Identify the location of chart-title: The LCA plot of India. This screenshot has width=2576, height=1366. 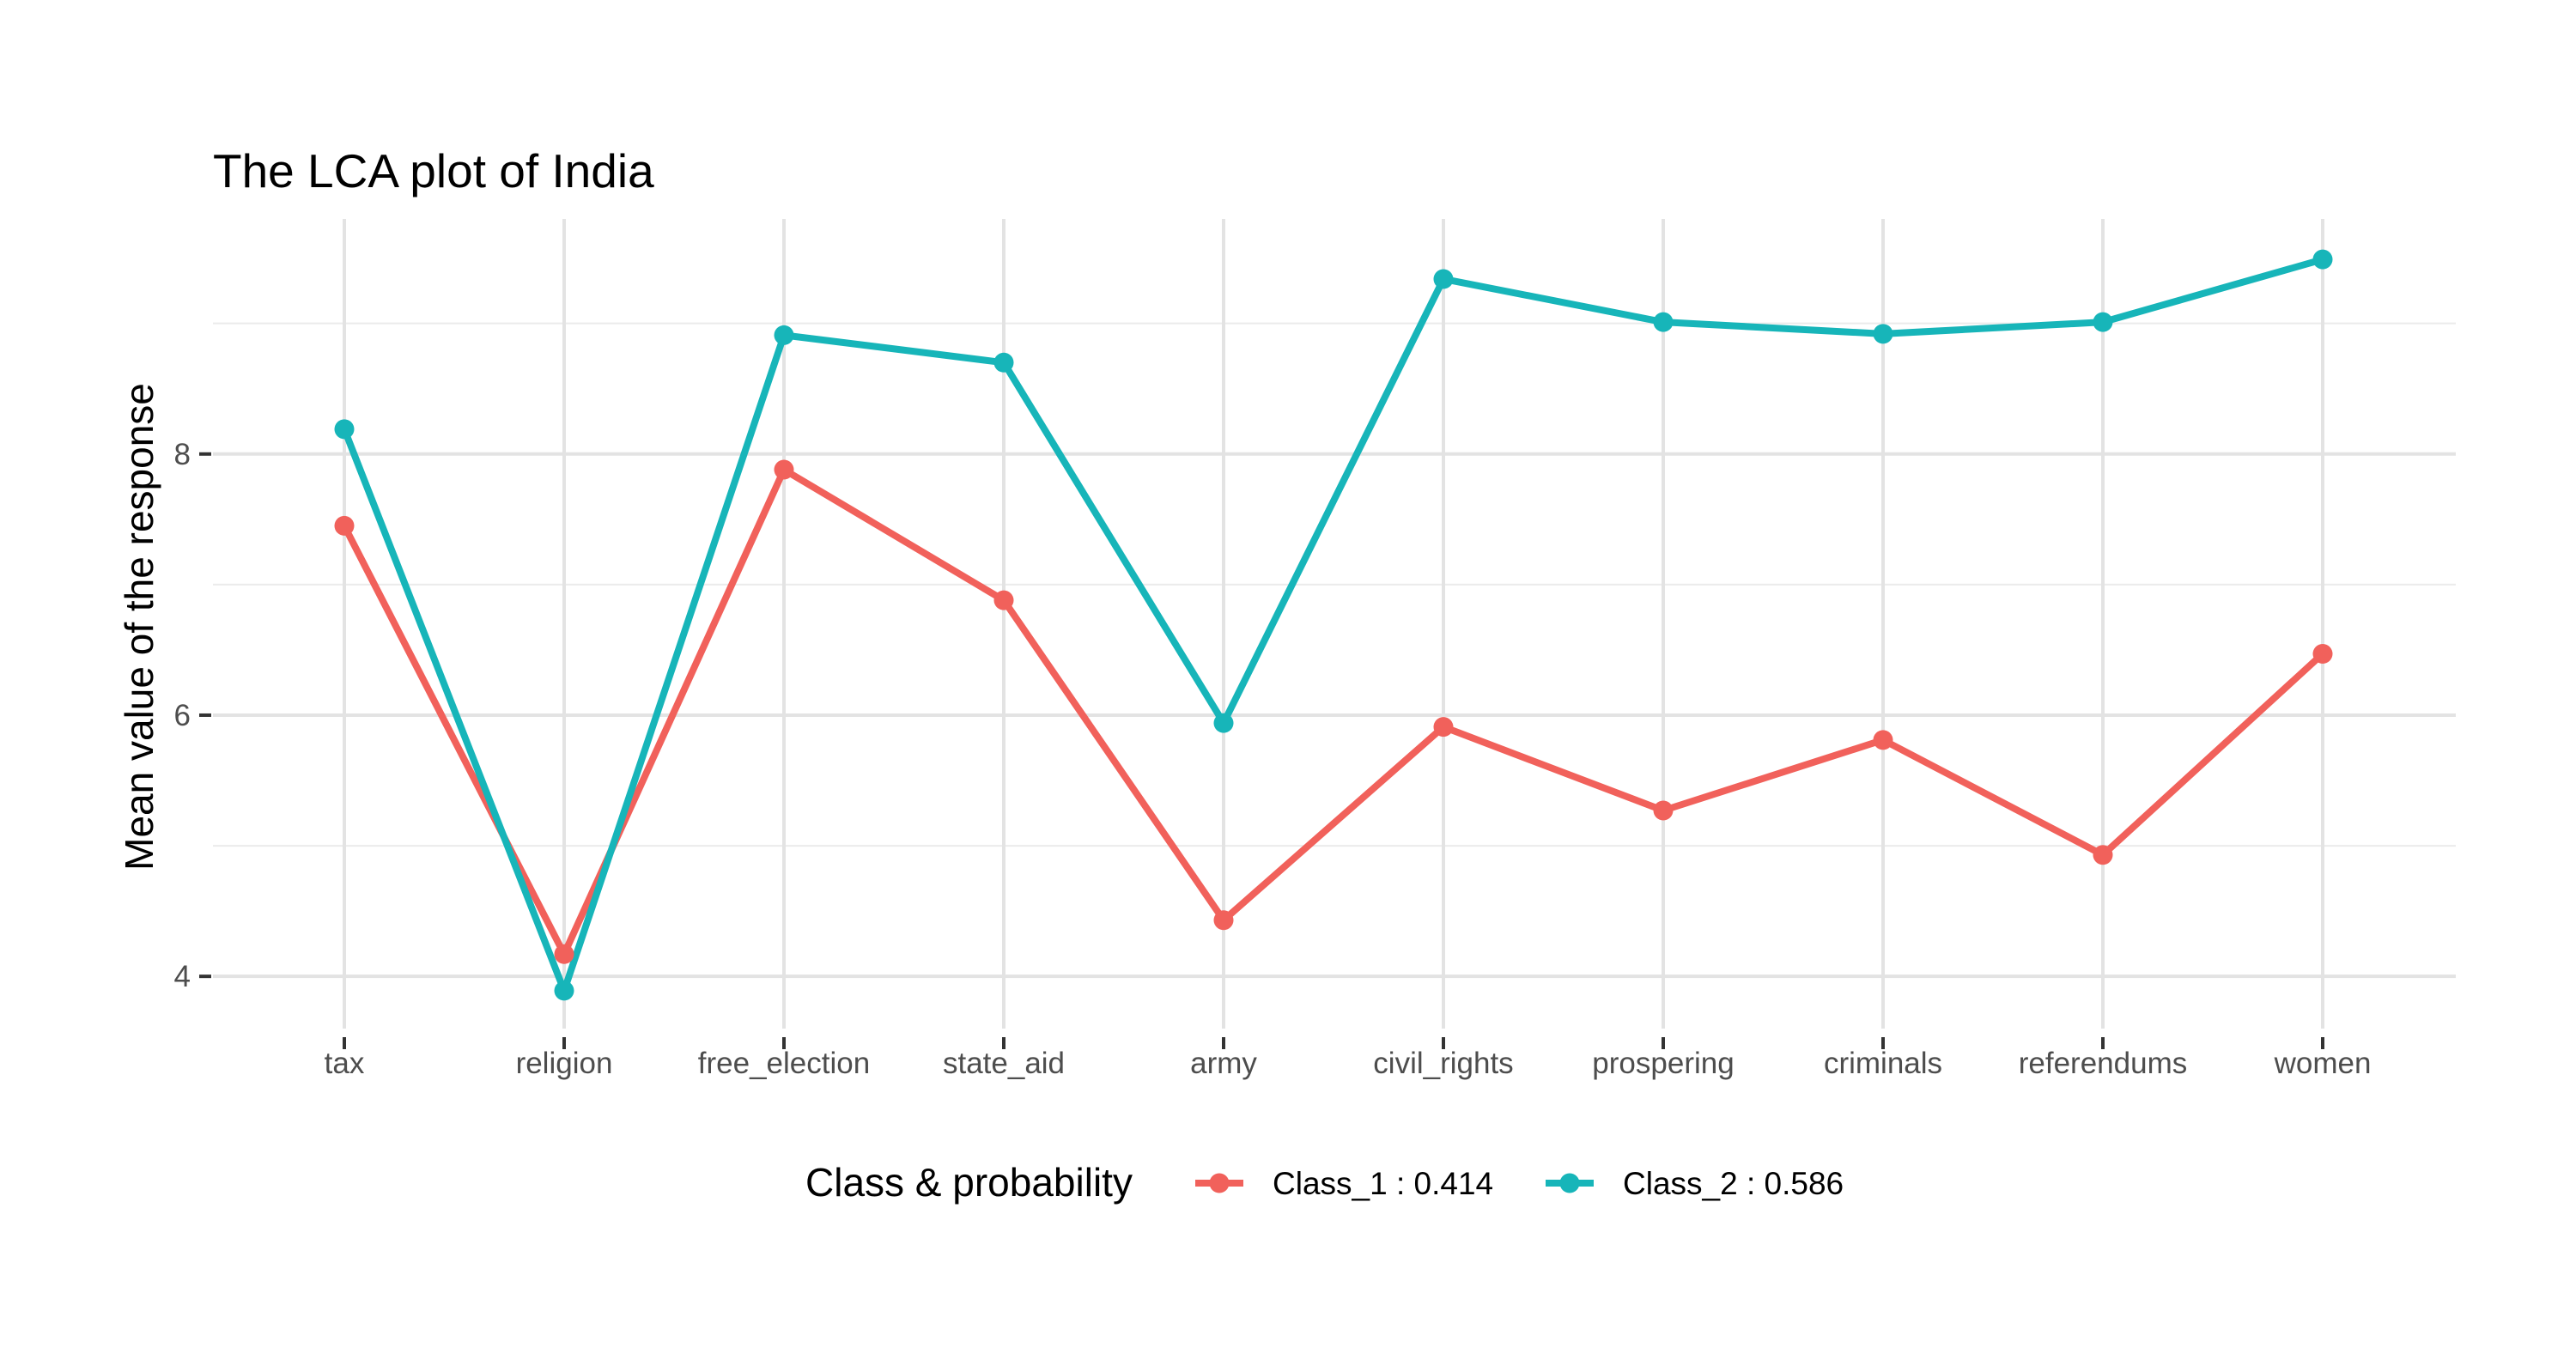
(433, 170).